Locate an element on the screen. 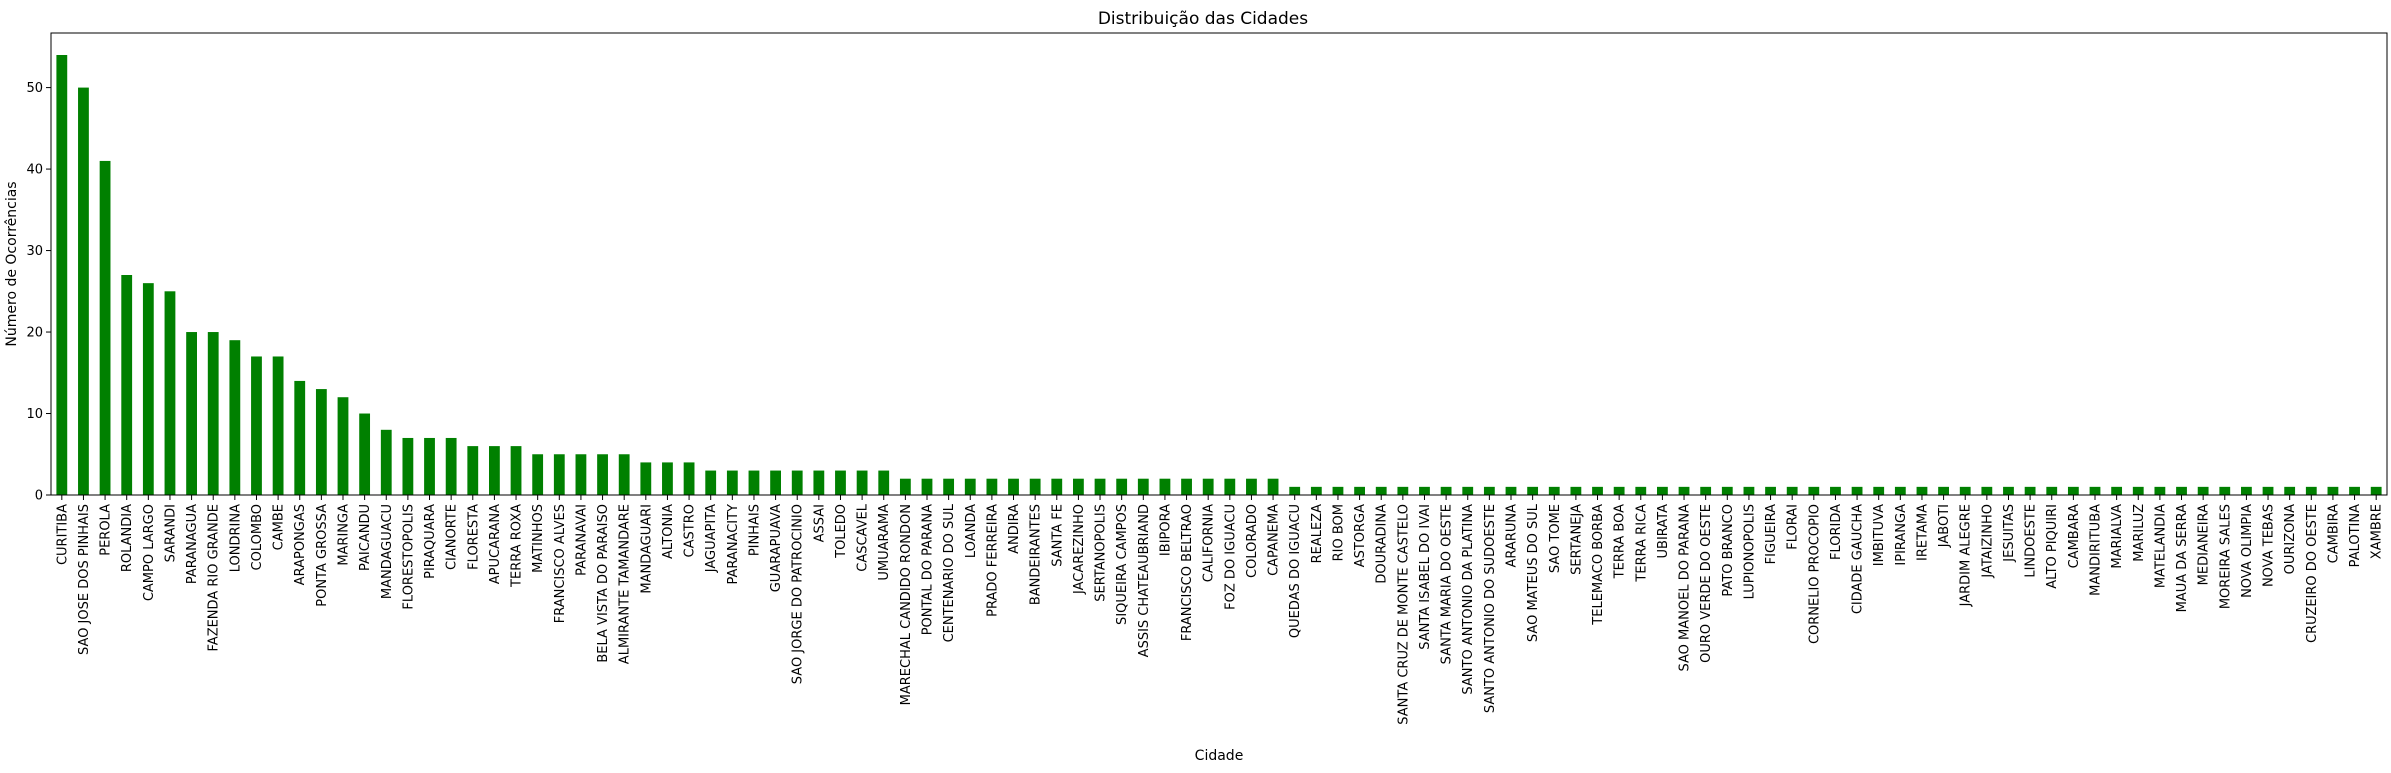 This screenshot has height=773, width=2391. x-tick-label: JAGUAPITA is located at coordinates (711, 538).